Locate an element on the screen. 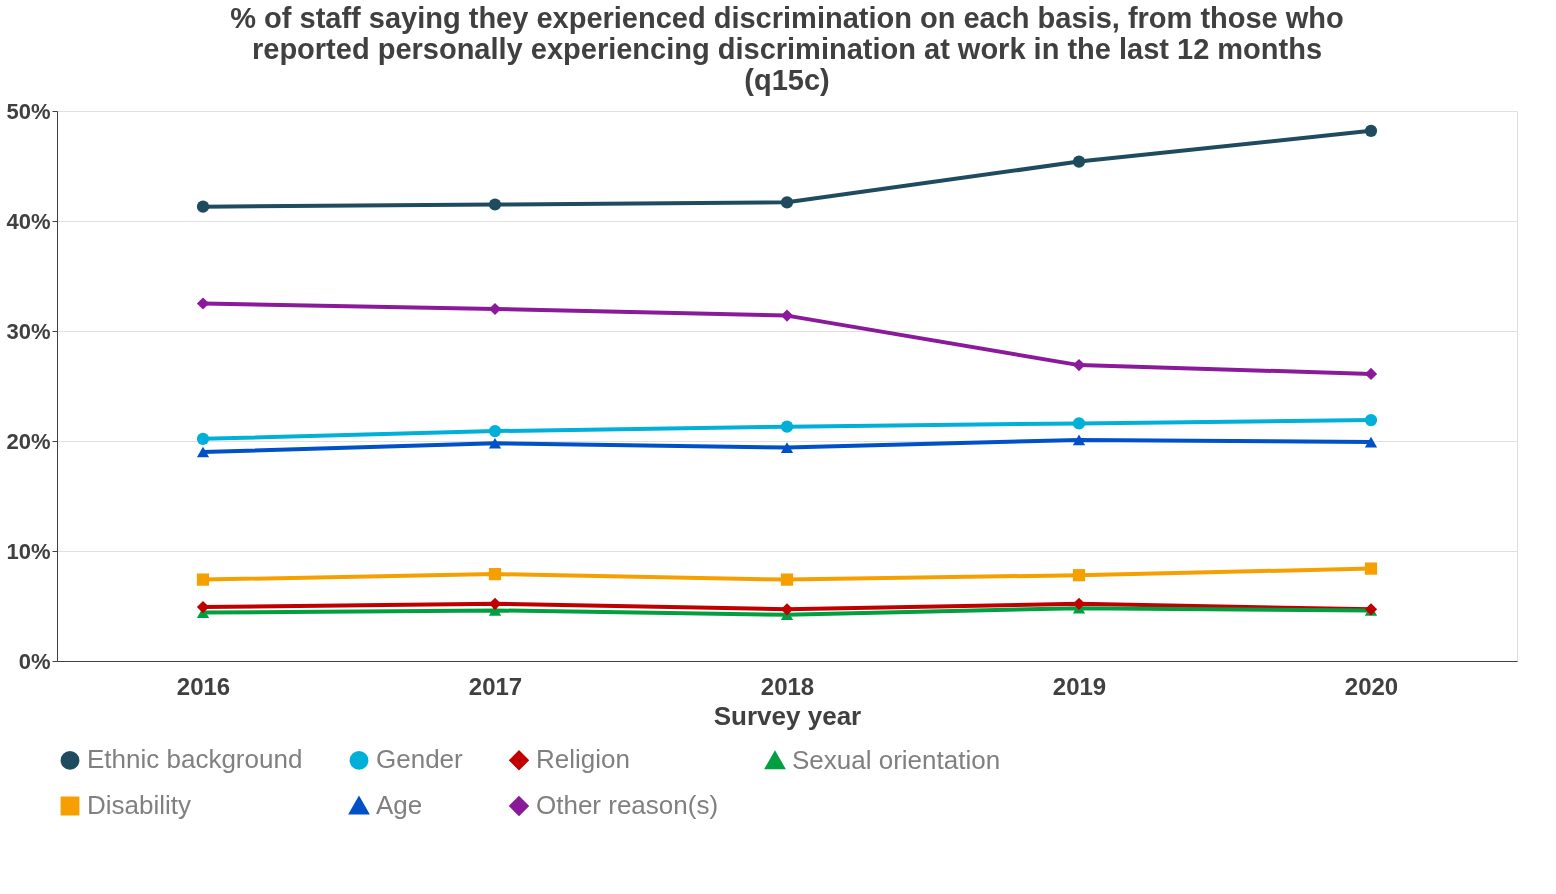  y-tick-label: 20% is located at coordinates (28, 441).